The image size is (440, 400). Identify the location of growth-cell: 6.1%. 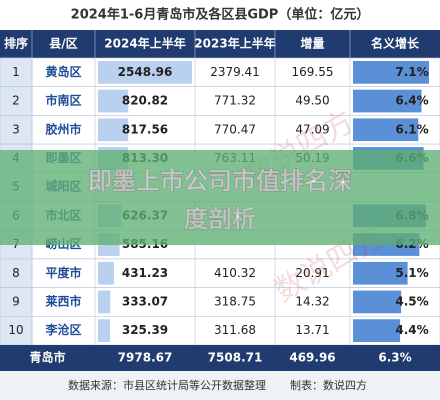
(411, 129).